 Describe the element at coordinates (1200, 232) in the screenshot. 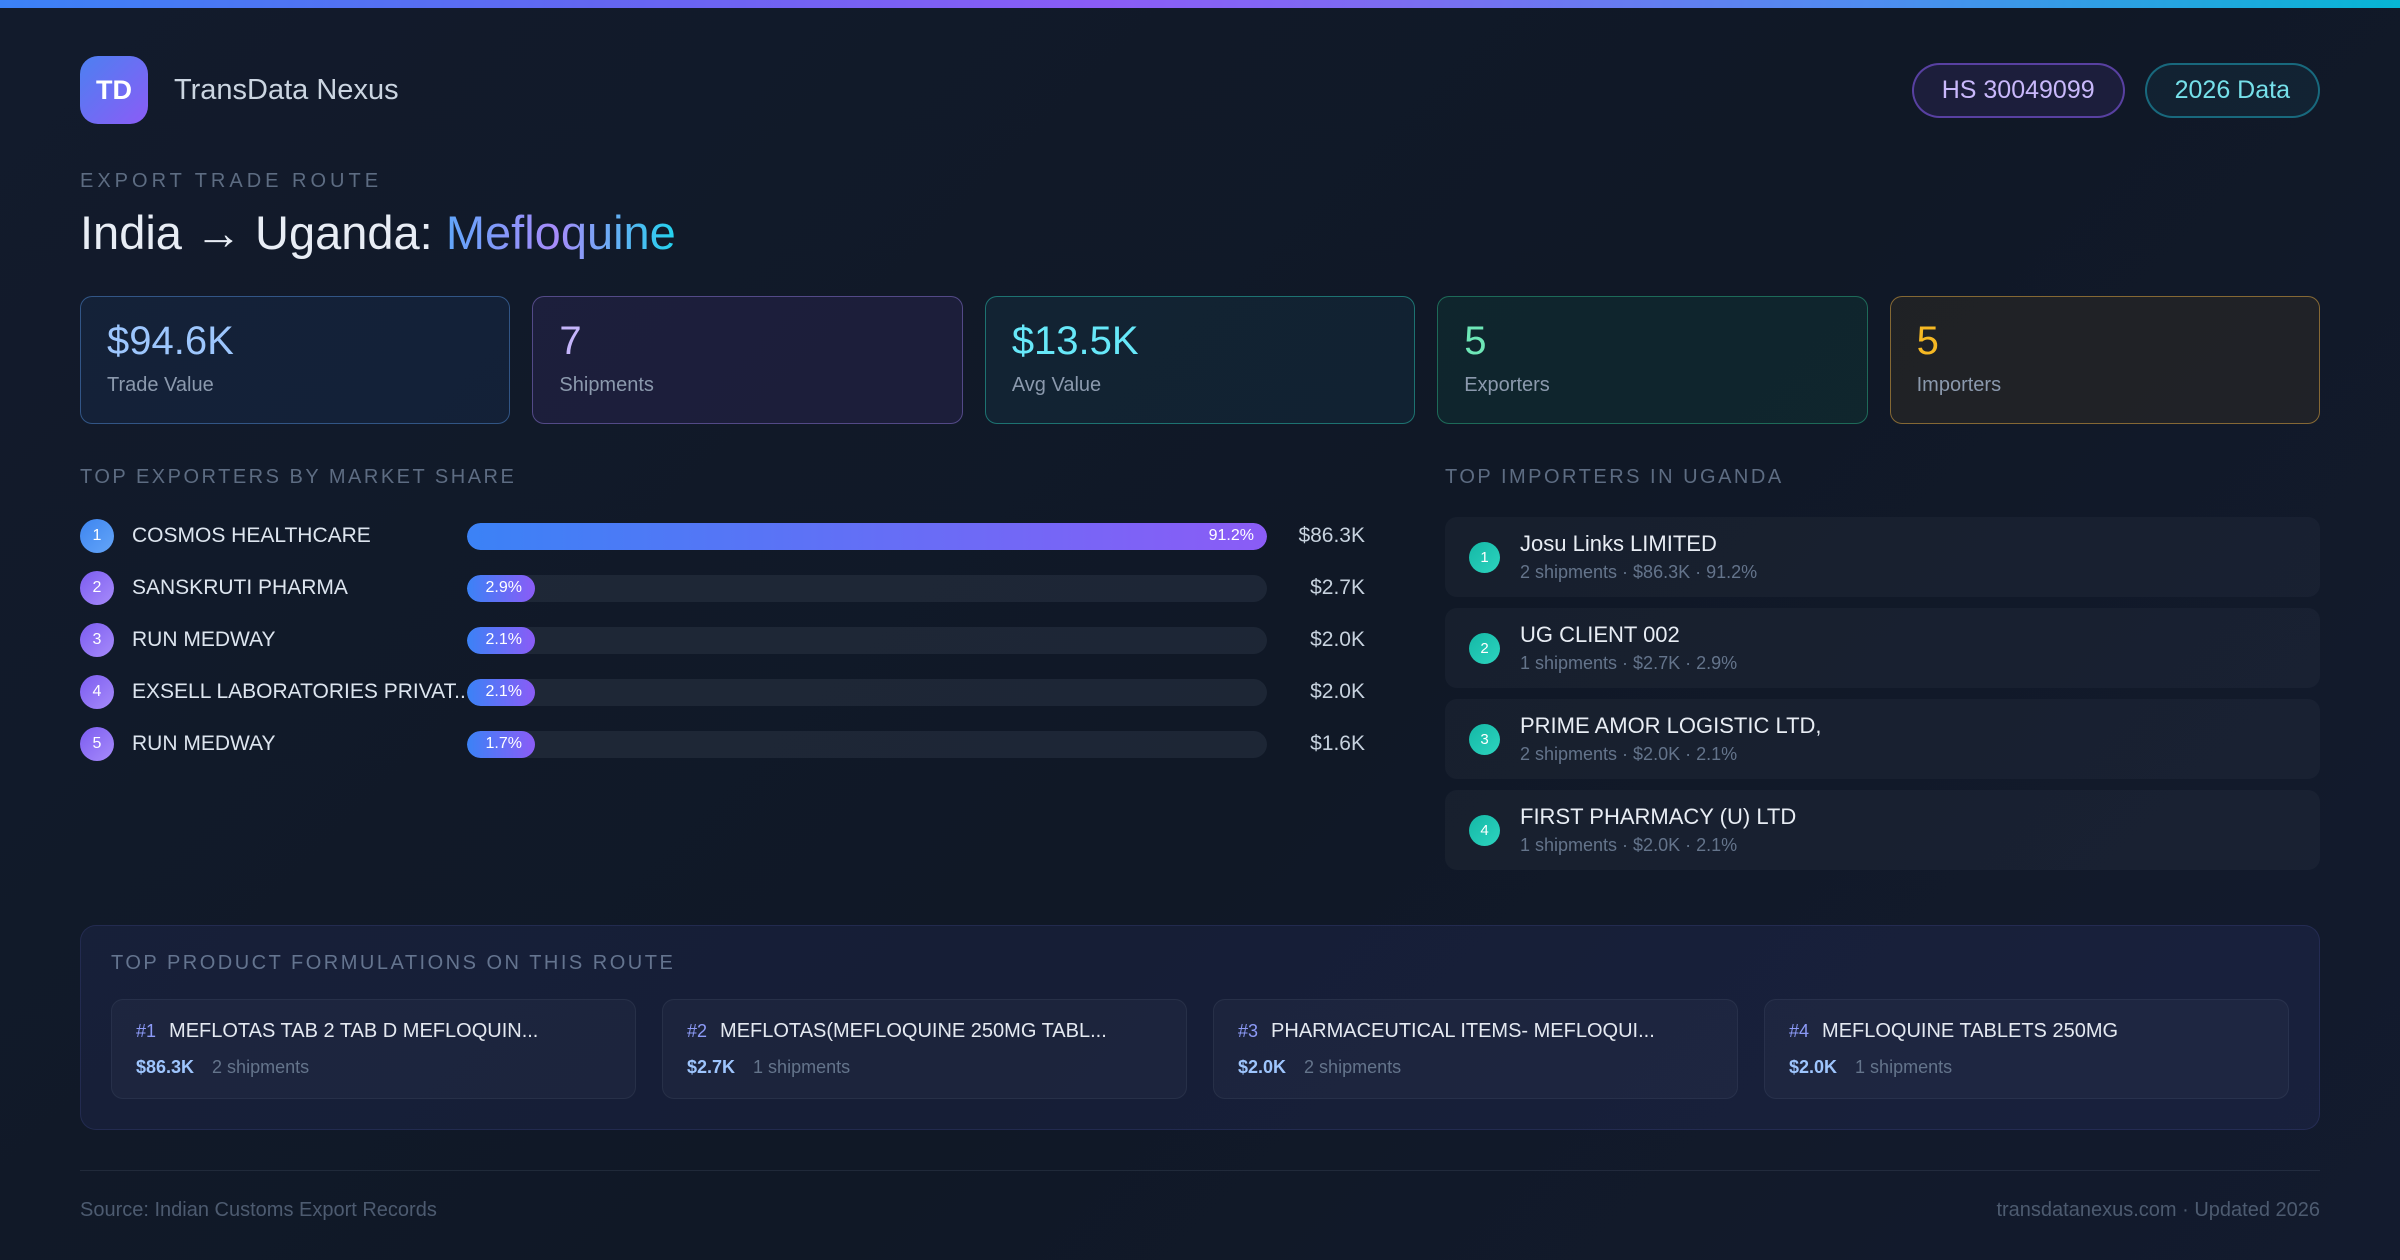

I see `page-title: India → Uganda: Mefloquine` at that location.